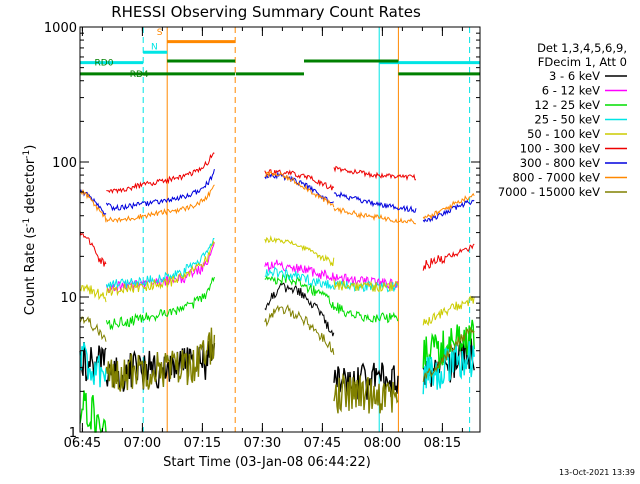 This screenshot has width=640, height=484. Describe the element at coordinates (322, 443) in the screenshot. I see `x-tick-label-5: 07:45` at that location.